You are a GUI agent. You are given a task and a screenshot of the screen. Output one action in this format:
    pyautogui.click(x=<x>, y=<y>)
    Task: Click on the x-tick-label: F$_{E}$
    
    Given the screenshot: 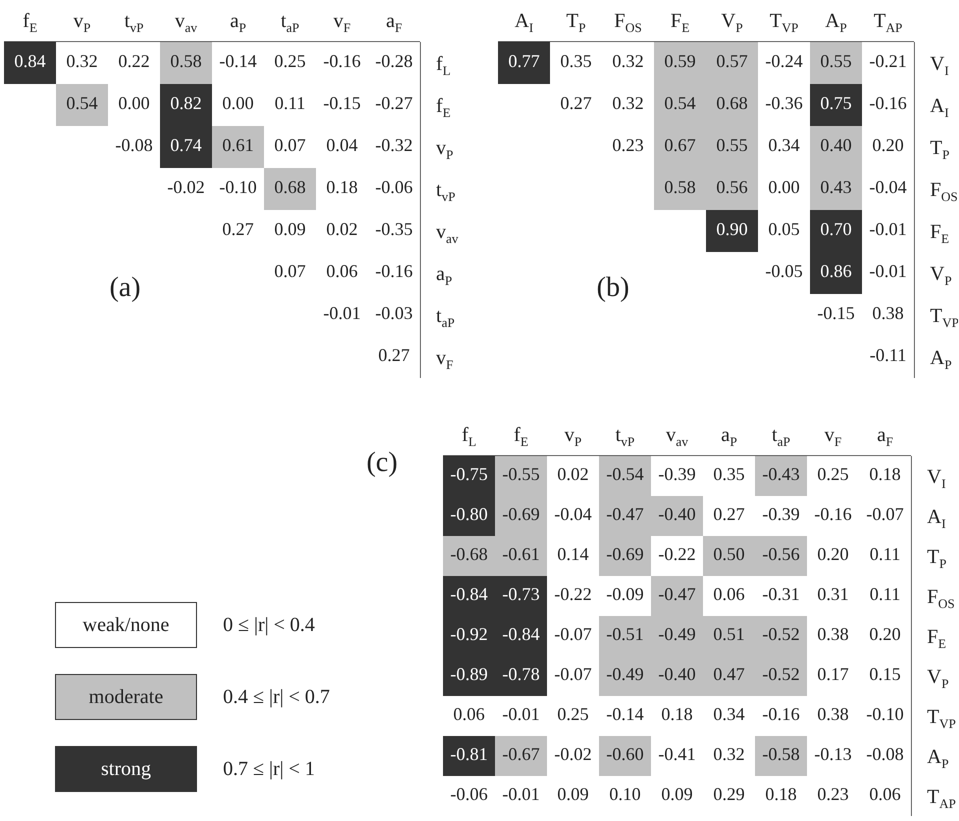 What is the action you would take?
    pyautogui.click(x=680, y=23)
    